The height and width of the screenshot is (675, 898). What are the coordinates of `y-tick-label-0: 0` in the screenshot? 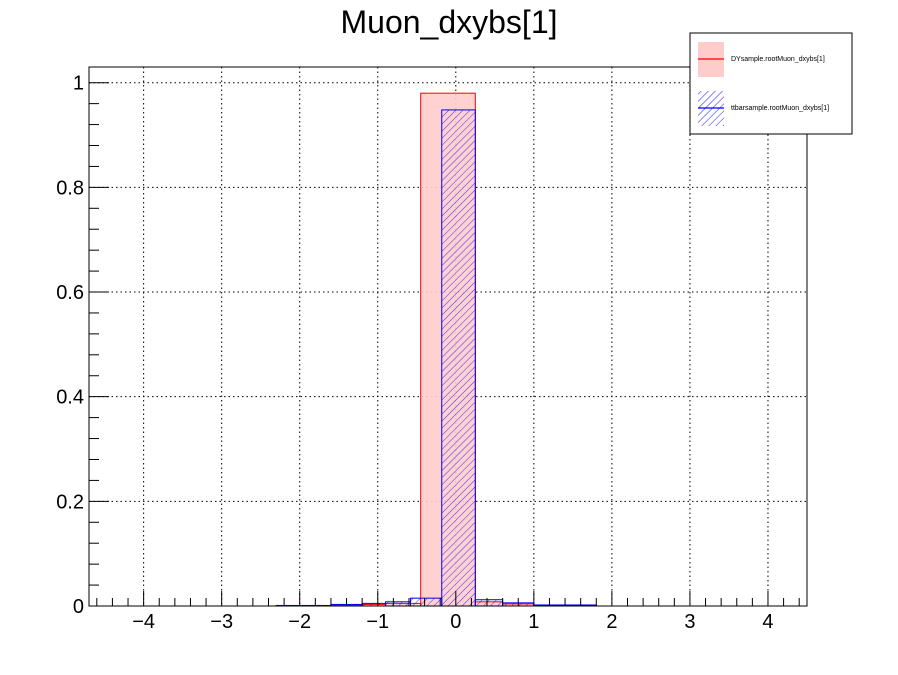 It's located at (78, 607).